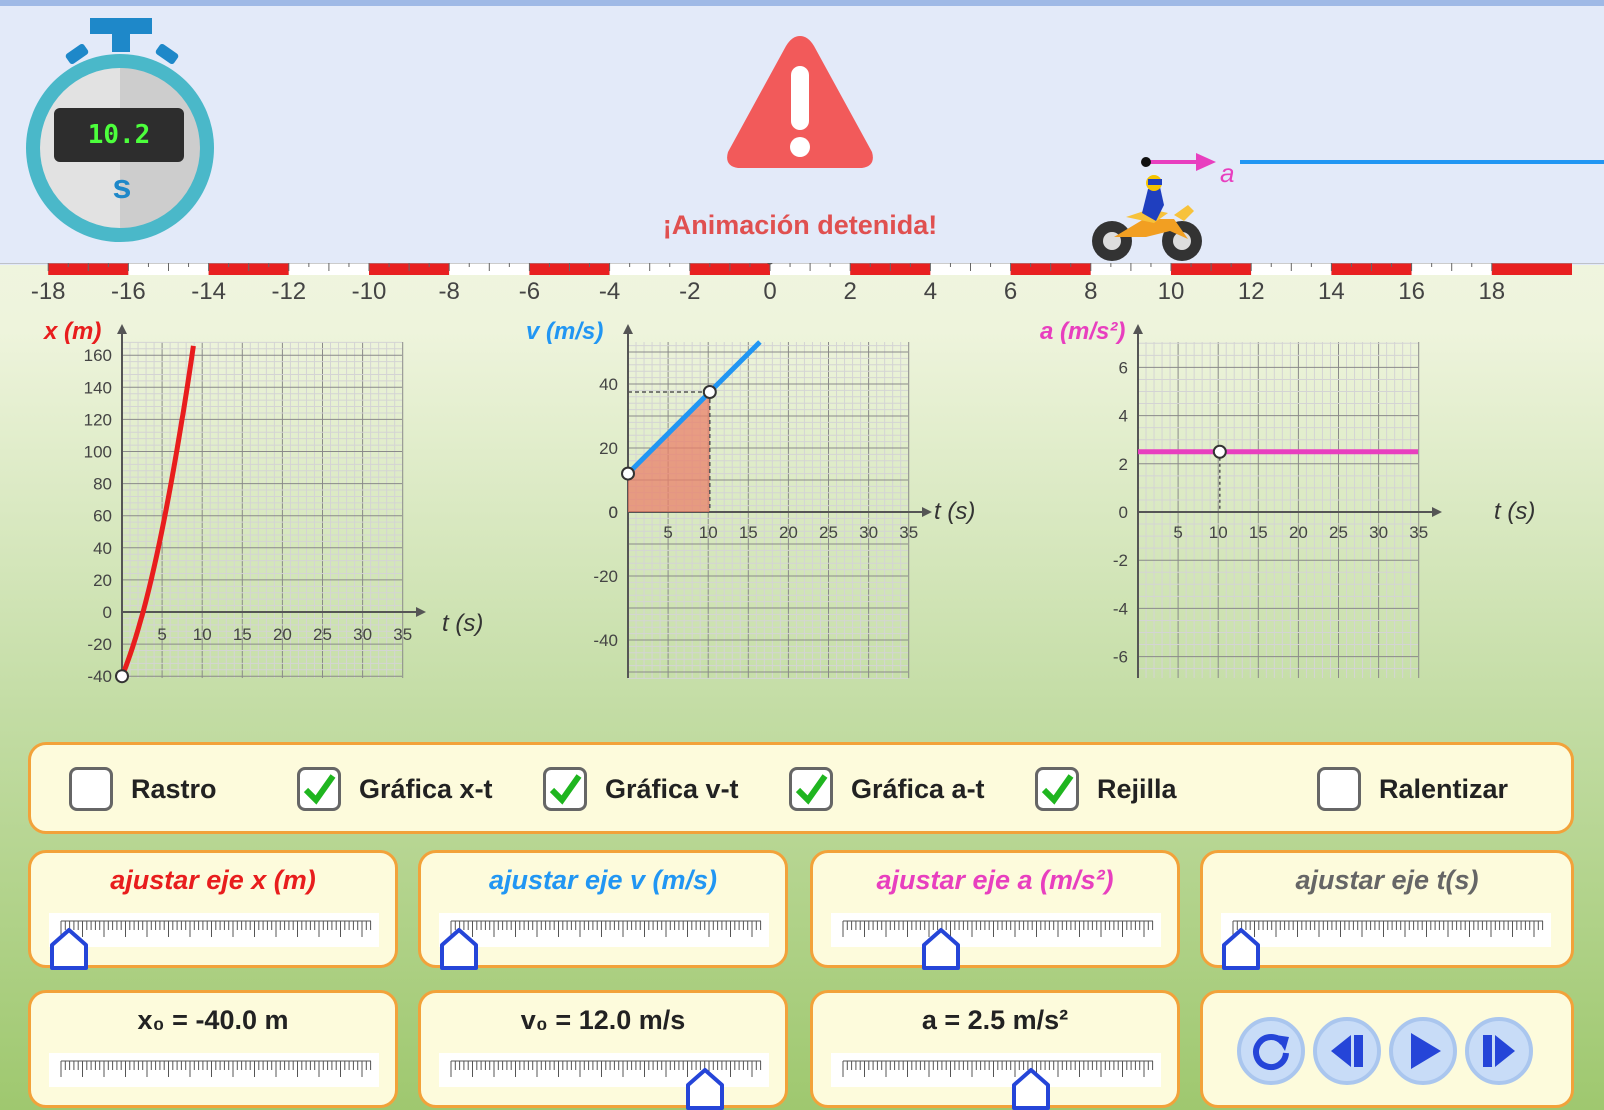 This screenshot has height=1110, width=1604. What do you see at coordinates (213, 1049) in the screenshot?
I see `slider-panel-x0: x₀ = -40.0 m` at bounding box center [213, 1049].